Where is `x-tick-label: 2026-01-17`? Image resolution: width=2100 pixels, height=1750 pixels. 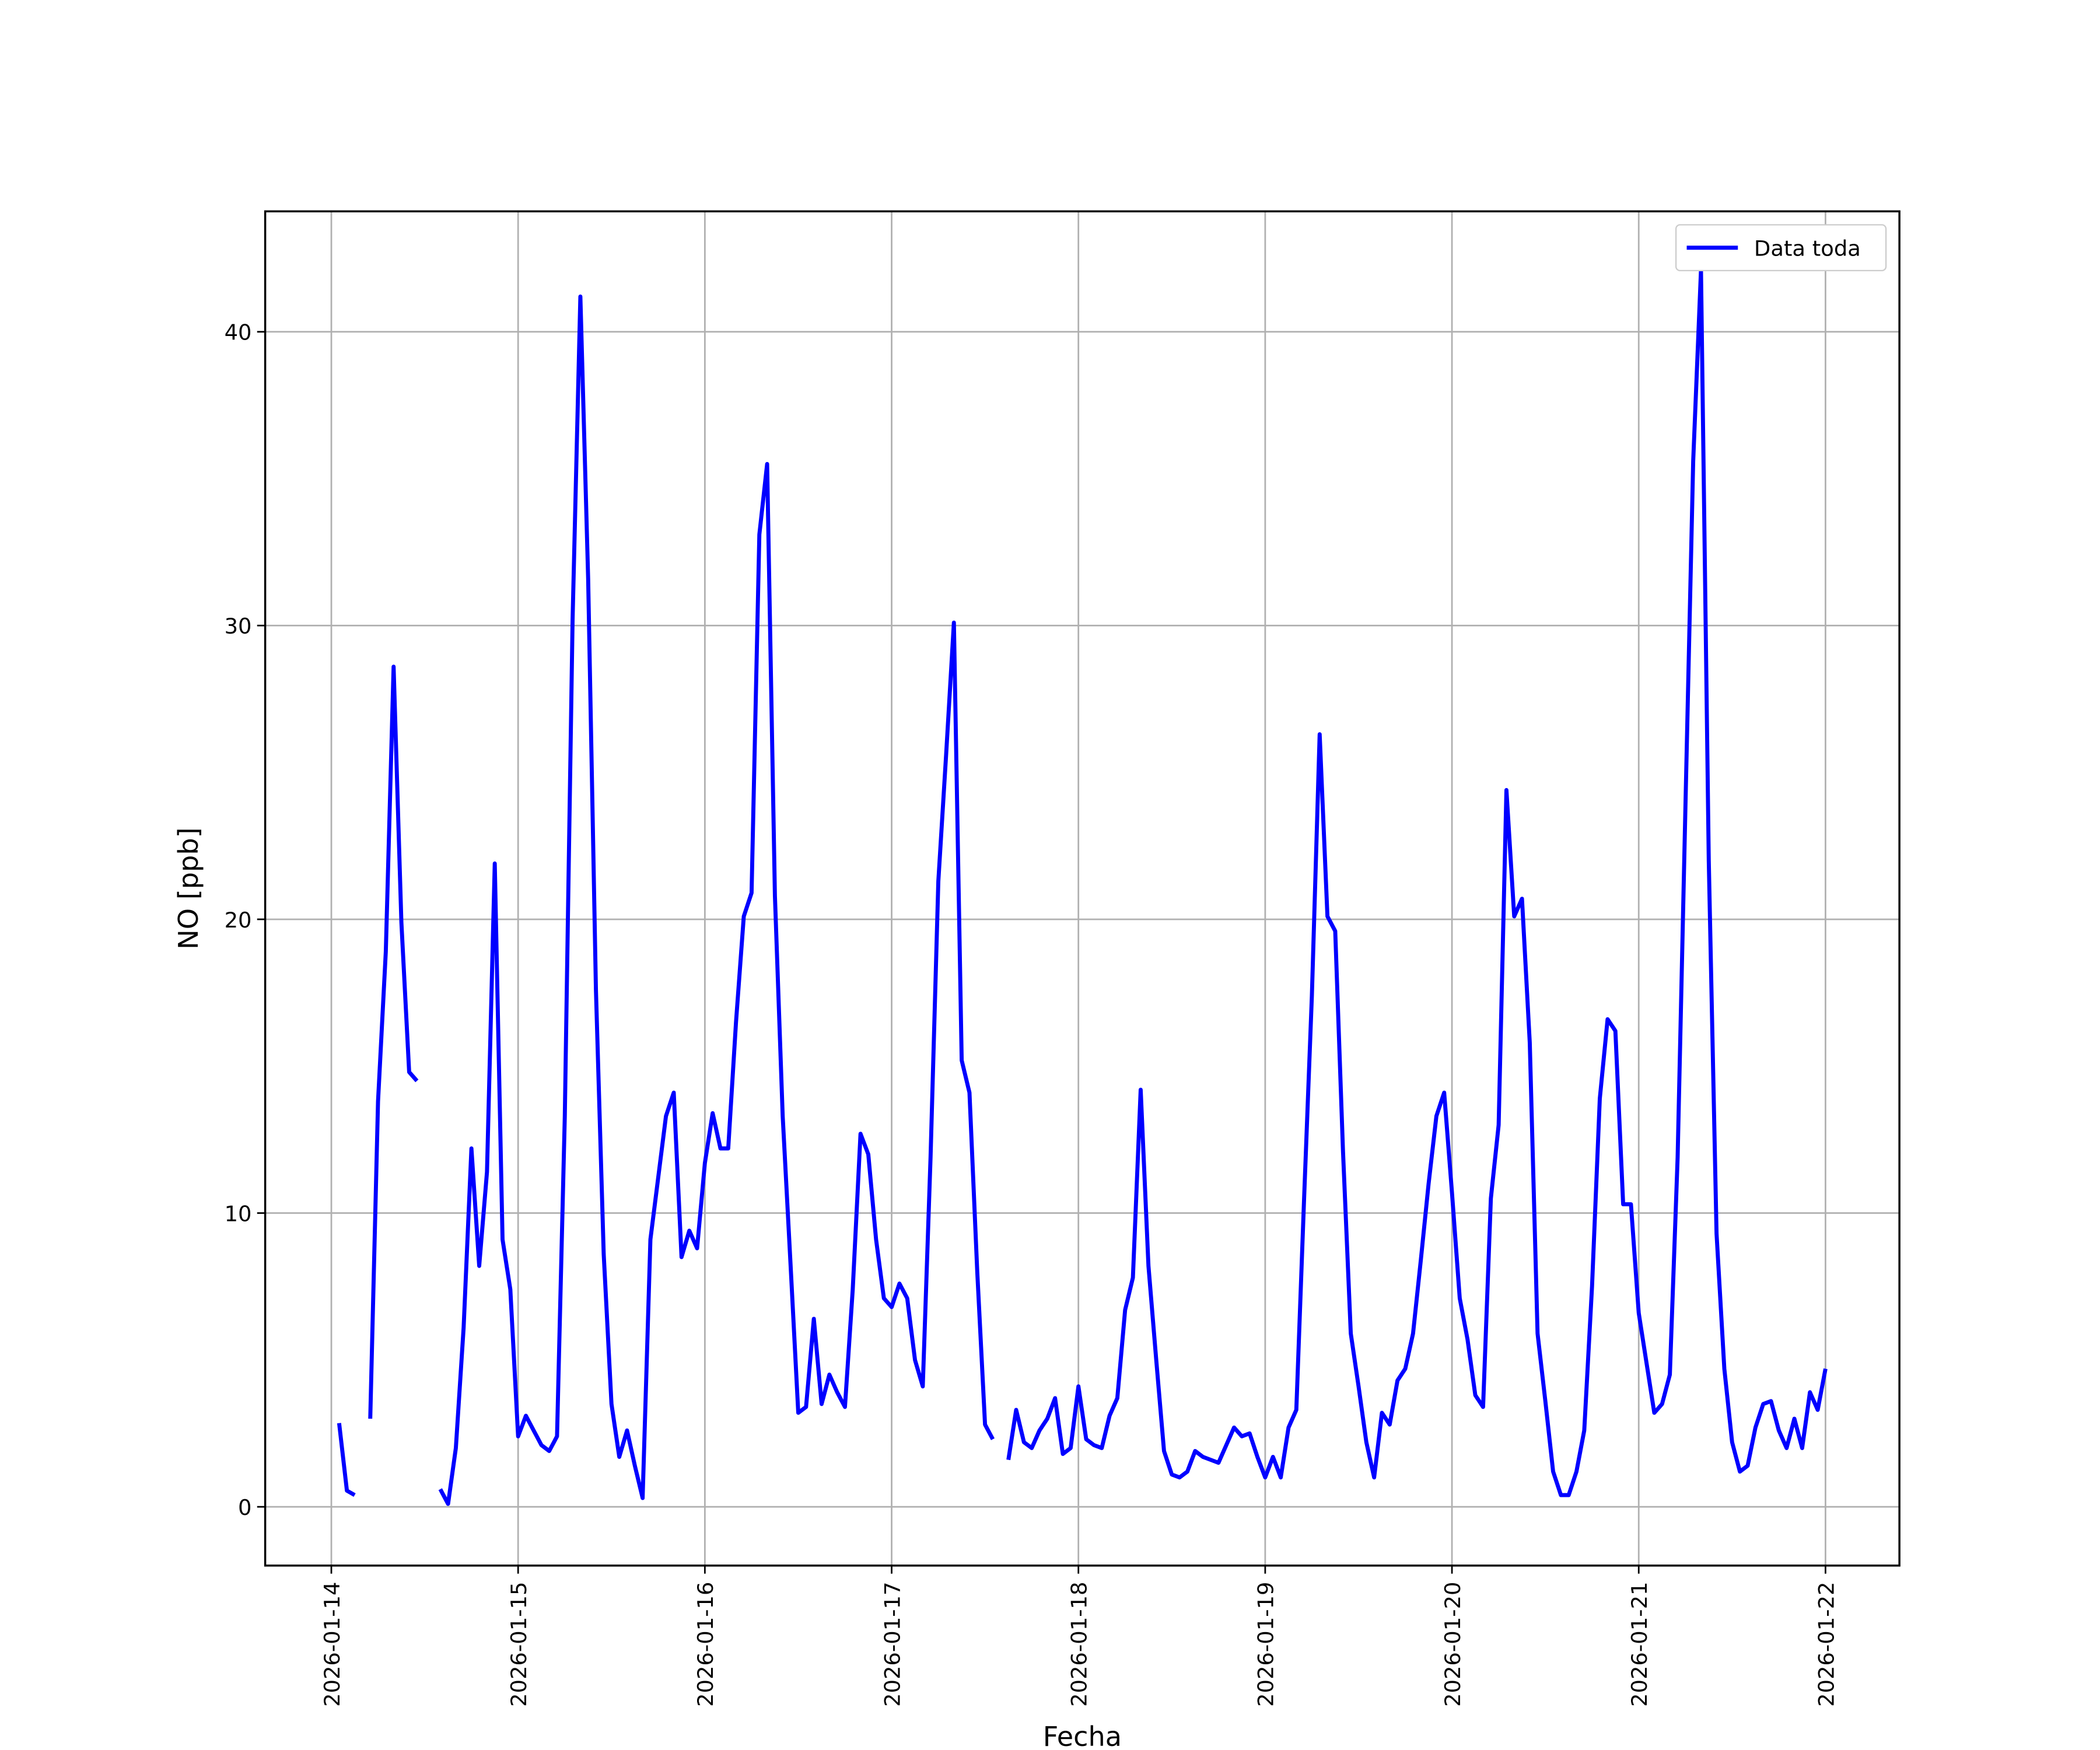
x-tick-label: 2026-01-17 is located at coordinates (892, 1644).